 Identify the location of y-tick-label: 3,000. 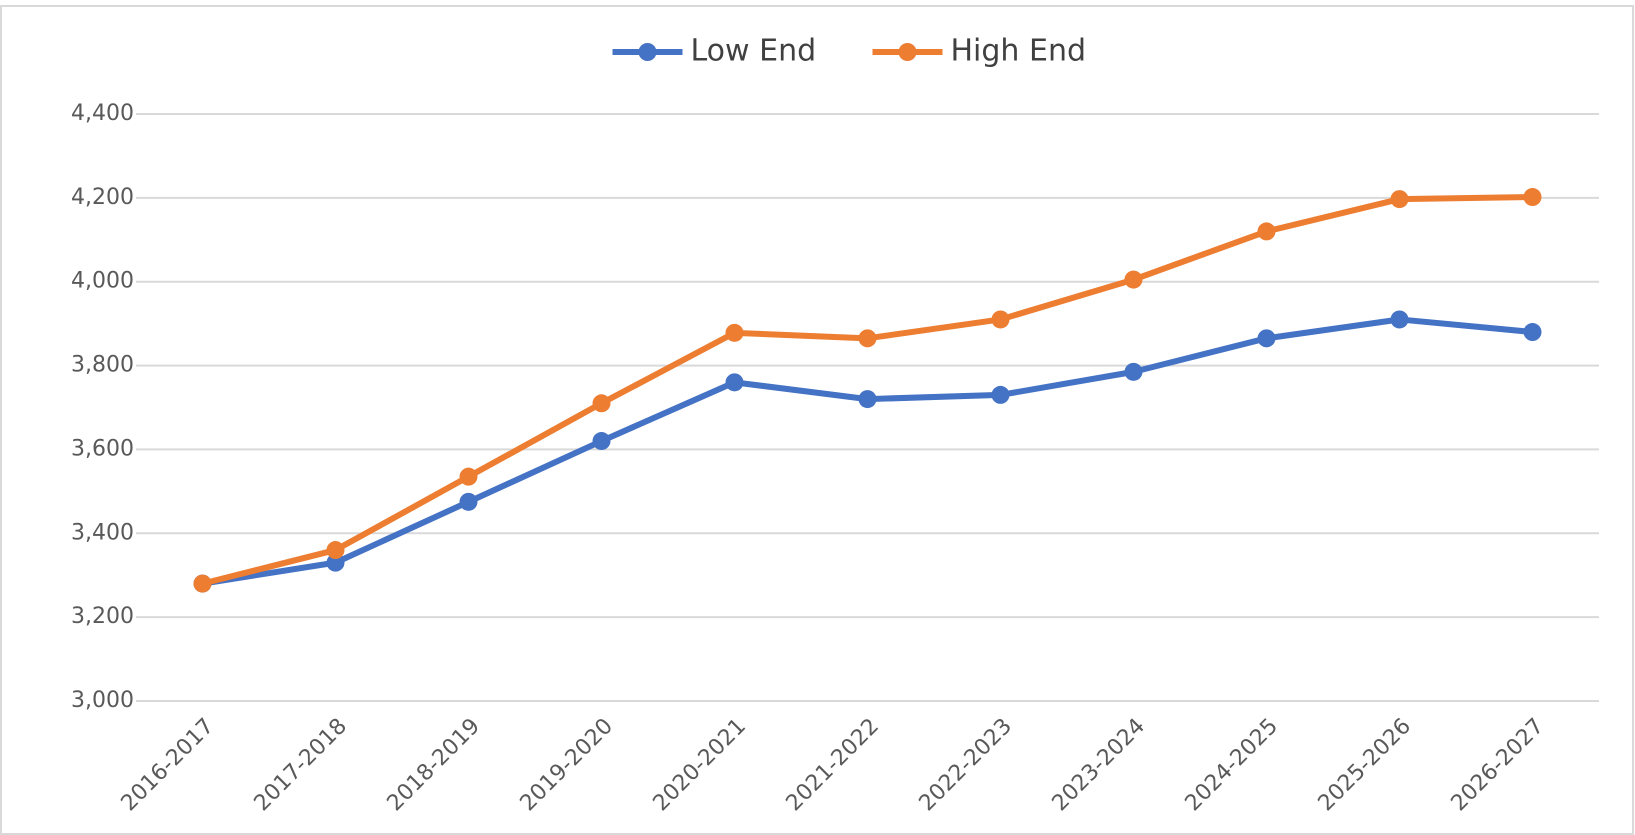
(102, 700).